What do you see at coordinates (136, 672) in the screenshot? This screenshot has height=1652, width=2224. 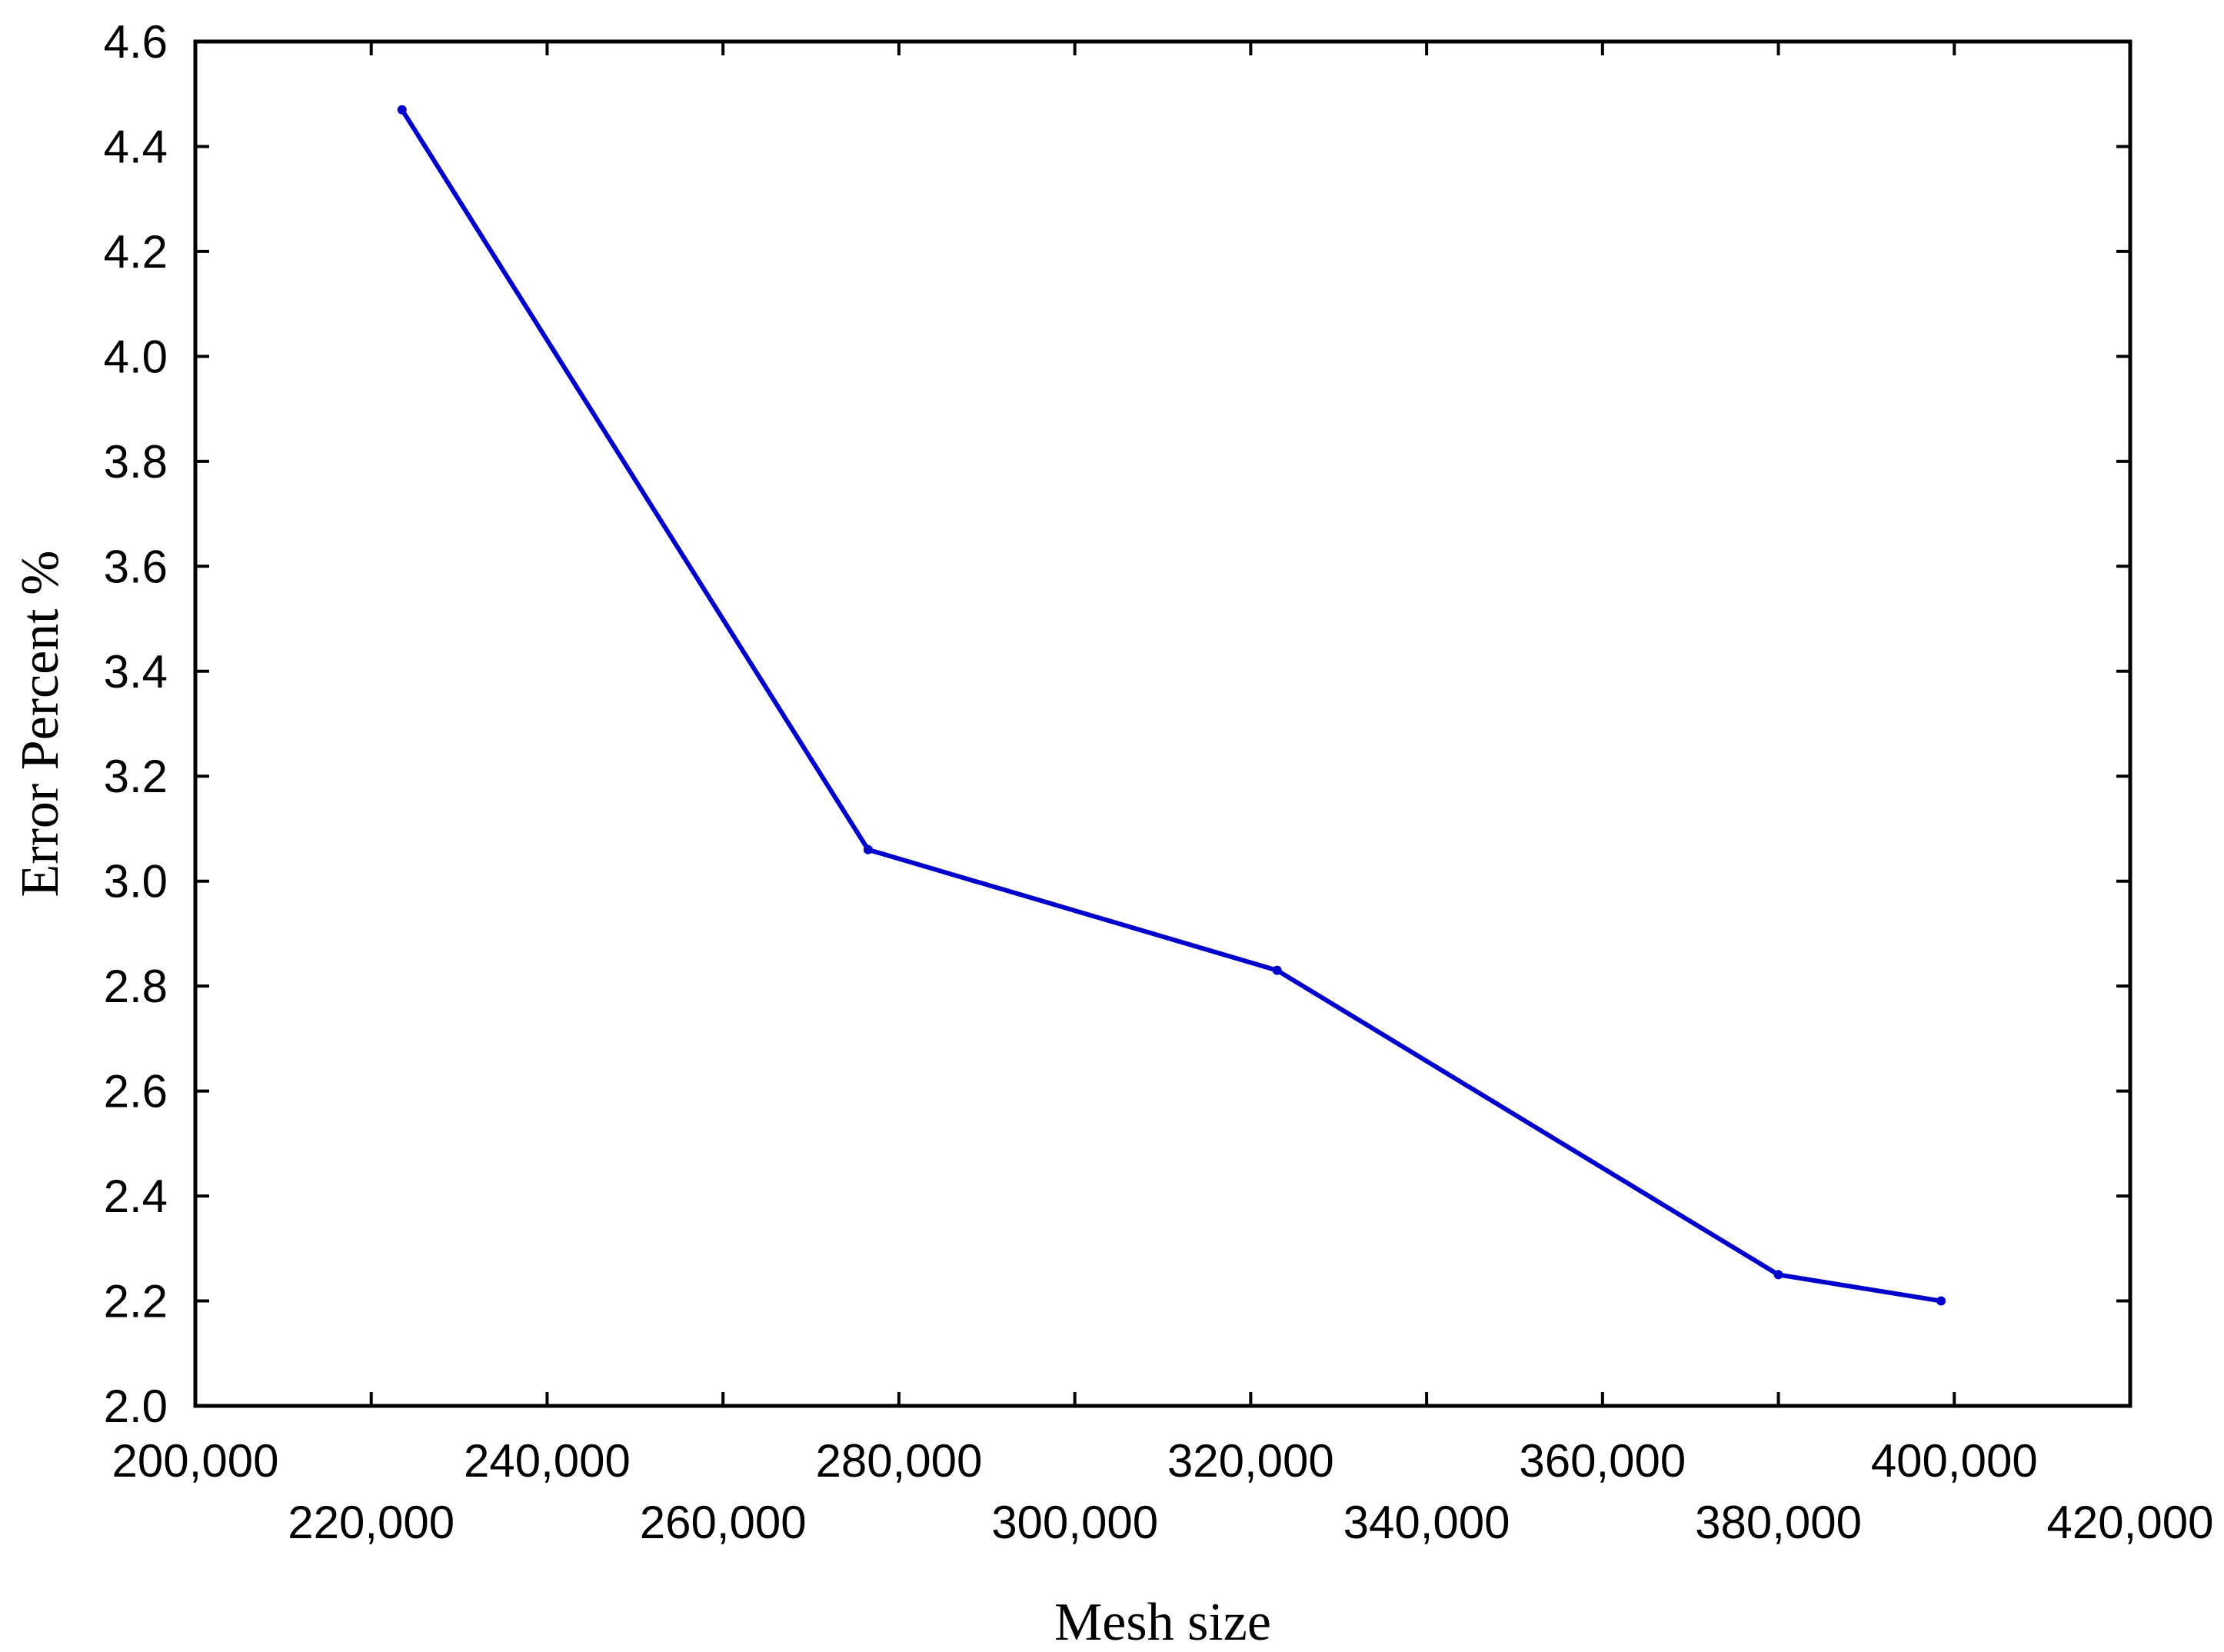 I see `y-tick-label: 3.4` at bounding box center [136, 672].